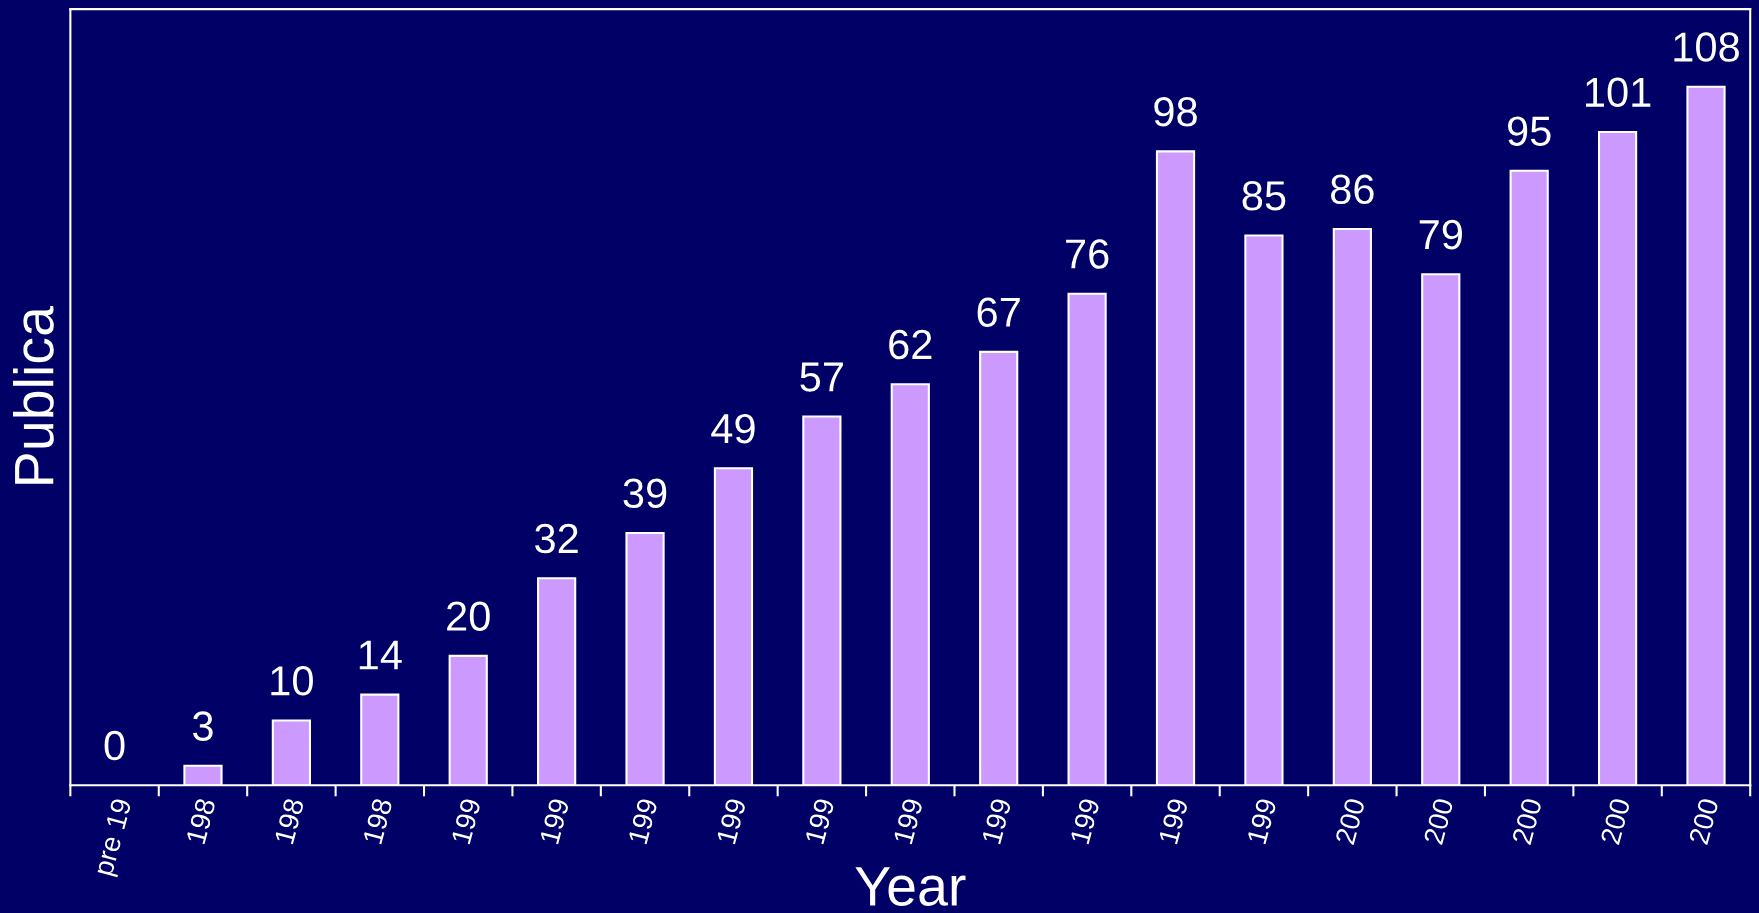  I want to click on data-label: 32, so click(556, 538).